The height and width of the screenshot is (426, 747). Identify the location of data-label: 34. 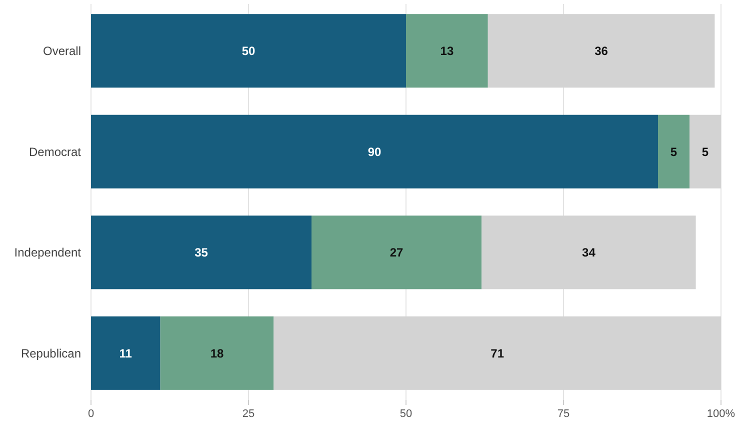
(589, 253).